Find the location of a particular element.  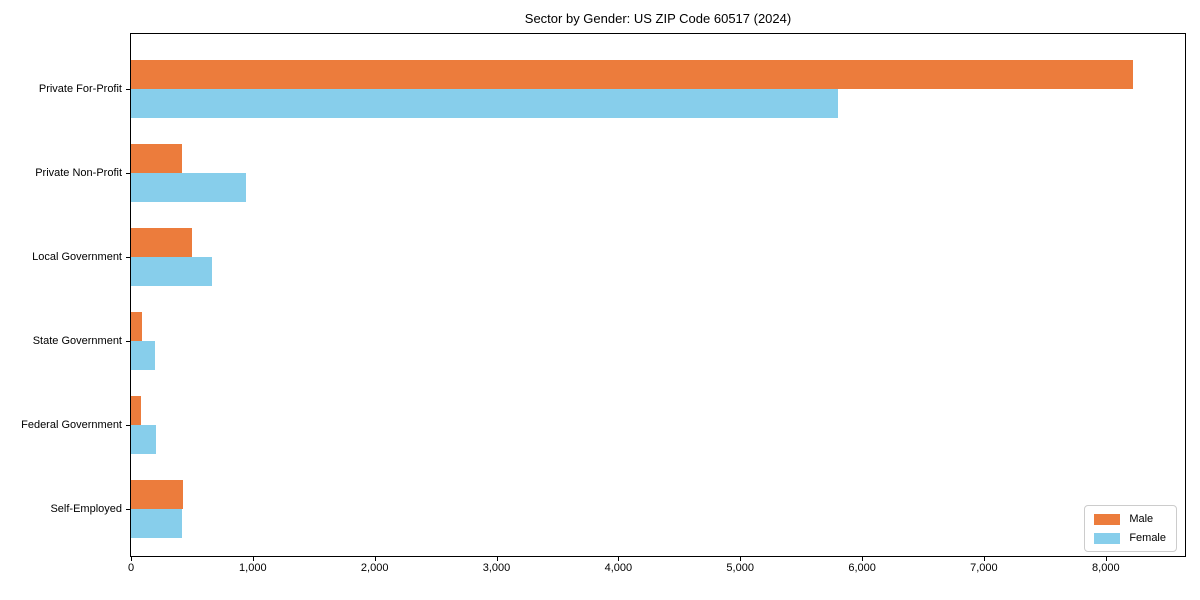

female-series-swatch-icon is located at coordinates (1107, 538).